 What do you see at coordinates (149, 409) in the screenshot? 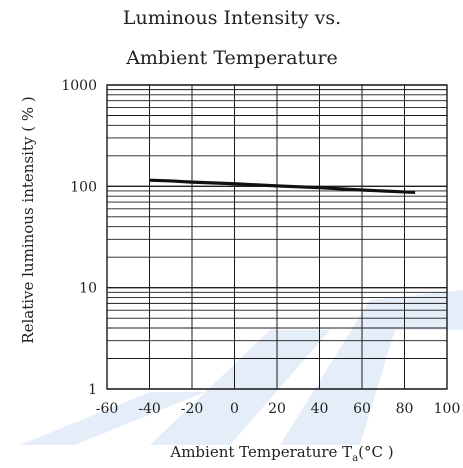
I see `x-tick-label: -40` at bounding box center [149, 409].